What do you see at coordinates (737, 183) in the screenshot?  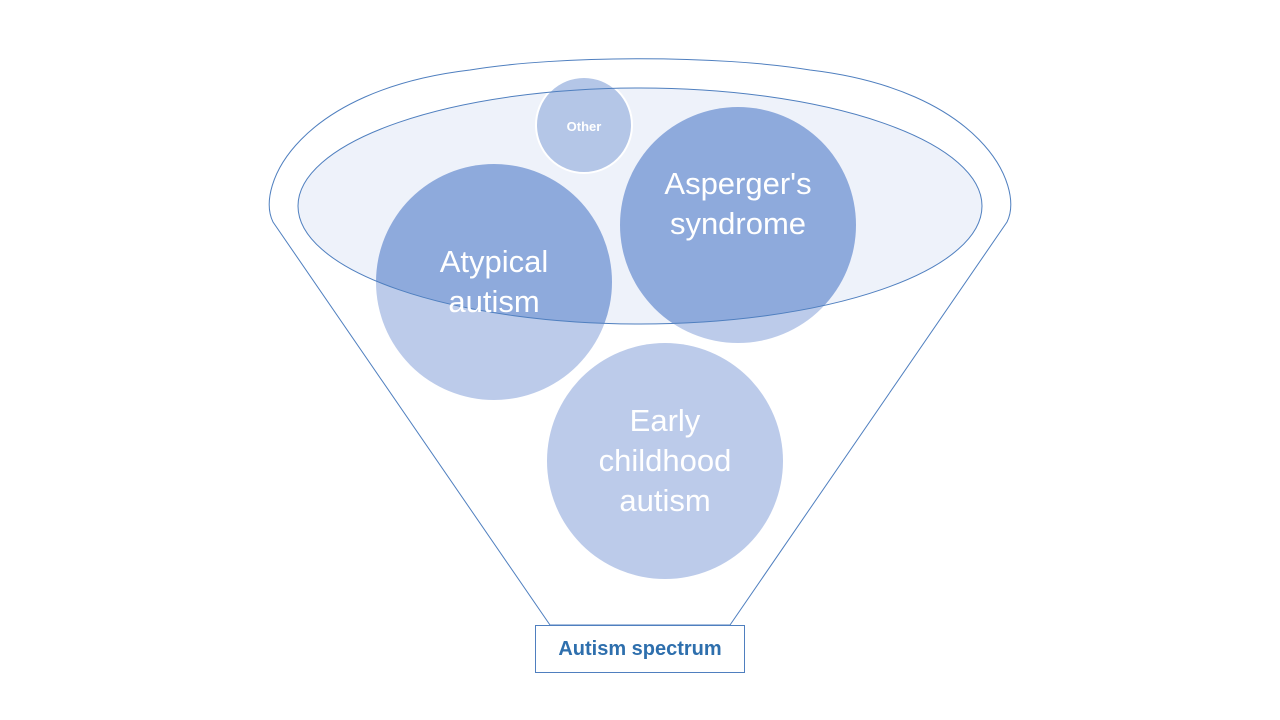 I see `asperger-label-line1: Asperger's` at bounding box center [737, 183].